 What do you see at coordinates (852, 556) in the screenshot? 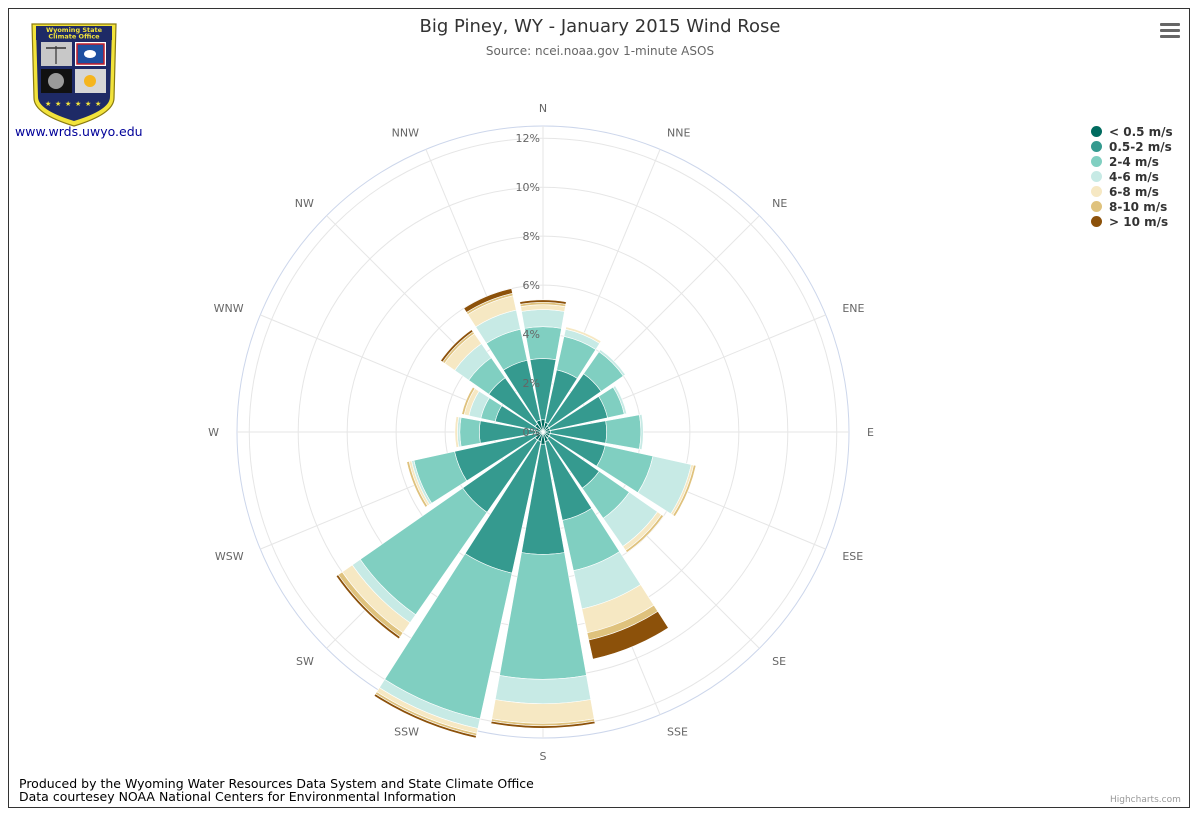
I see `direction-label-ESE: ESE` at bounding box center [852, 556].